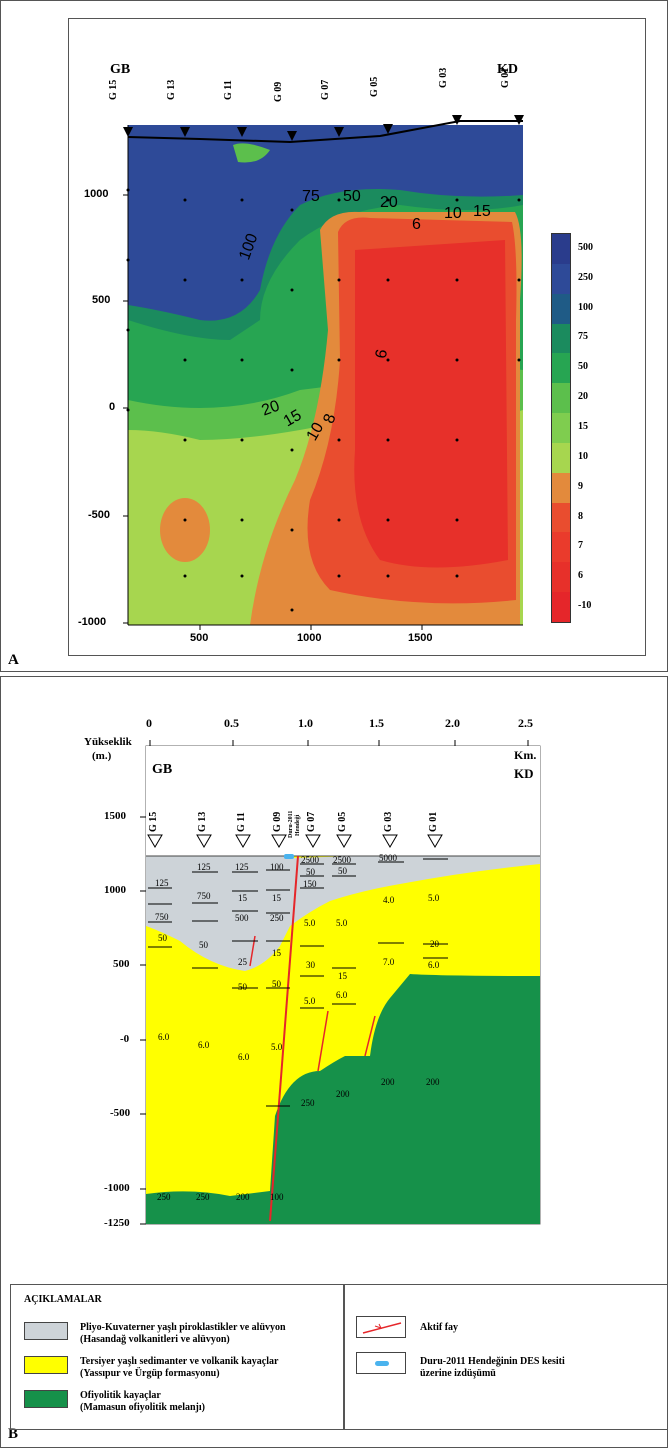 This screenshot has width=668, height=1448. I want to click on colorbar-label: 15, so click(583, 426).